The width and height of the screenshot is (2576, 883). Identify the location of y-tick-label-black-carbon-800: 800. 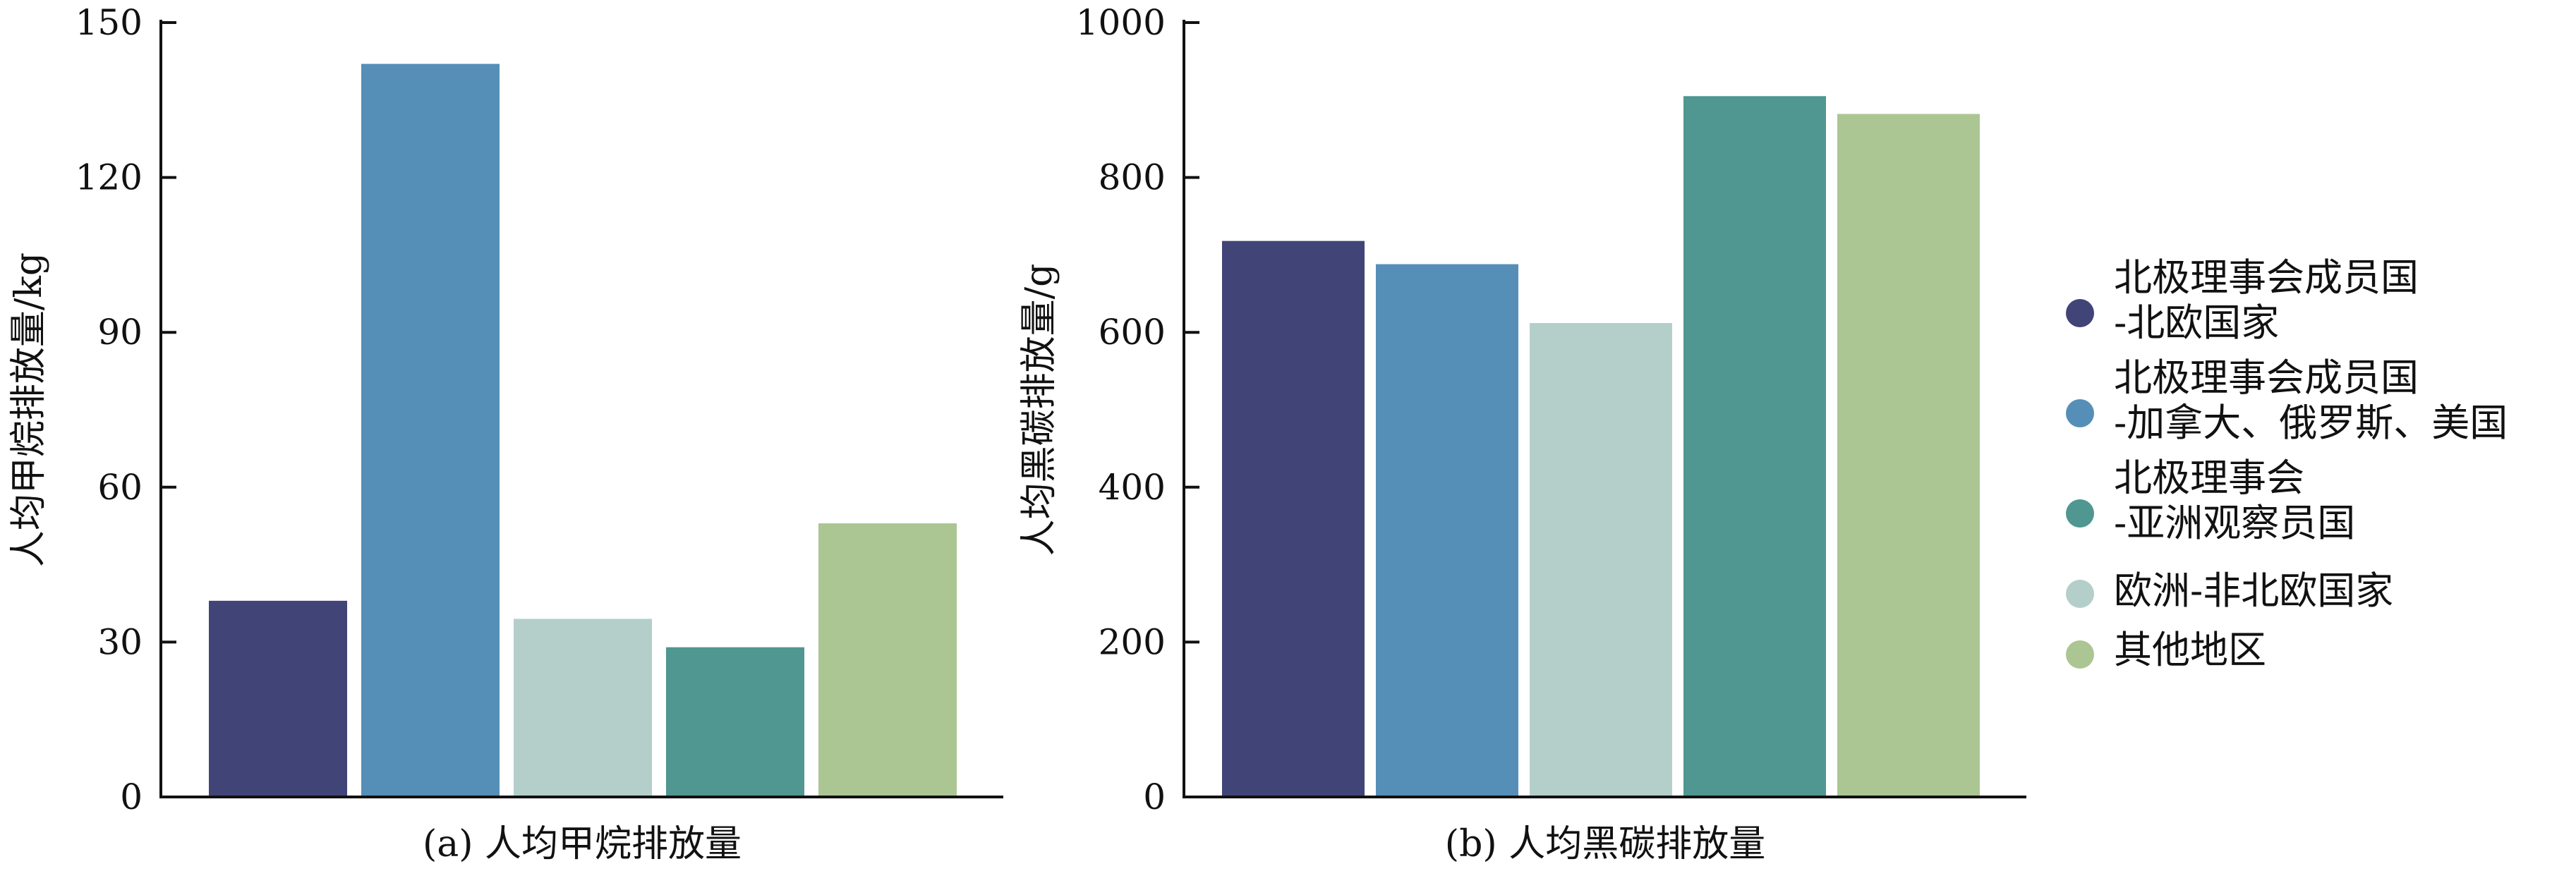
(1133, 177).